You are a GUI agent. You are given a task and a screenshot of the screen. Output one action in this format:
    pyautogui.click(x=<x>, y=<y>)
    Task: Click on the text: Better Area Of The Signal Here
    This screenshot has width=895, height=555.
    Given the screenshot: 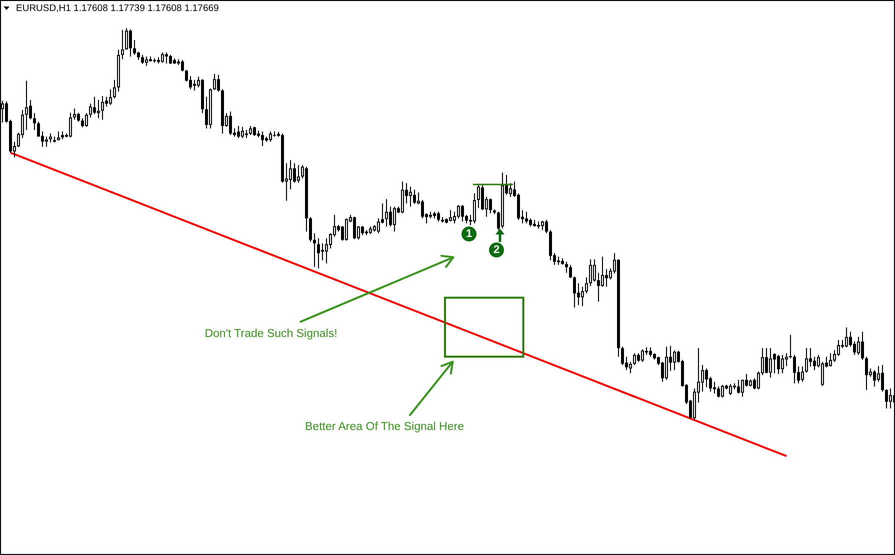 What is the action you would take?
    pyautogui.click(x=384, y=427)
    